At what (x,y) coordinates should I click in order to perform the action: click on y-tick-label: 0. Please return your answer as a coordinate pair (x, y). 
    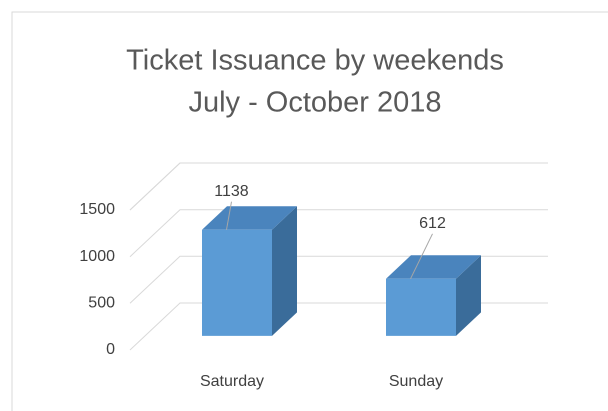
    Looking at the image, I should click on (110, 349).